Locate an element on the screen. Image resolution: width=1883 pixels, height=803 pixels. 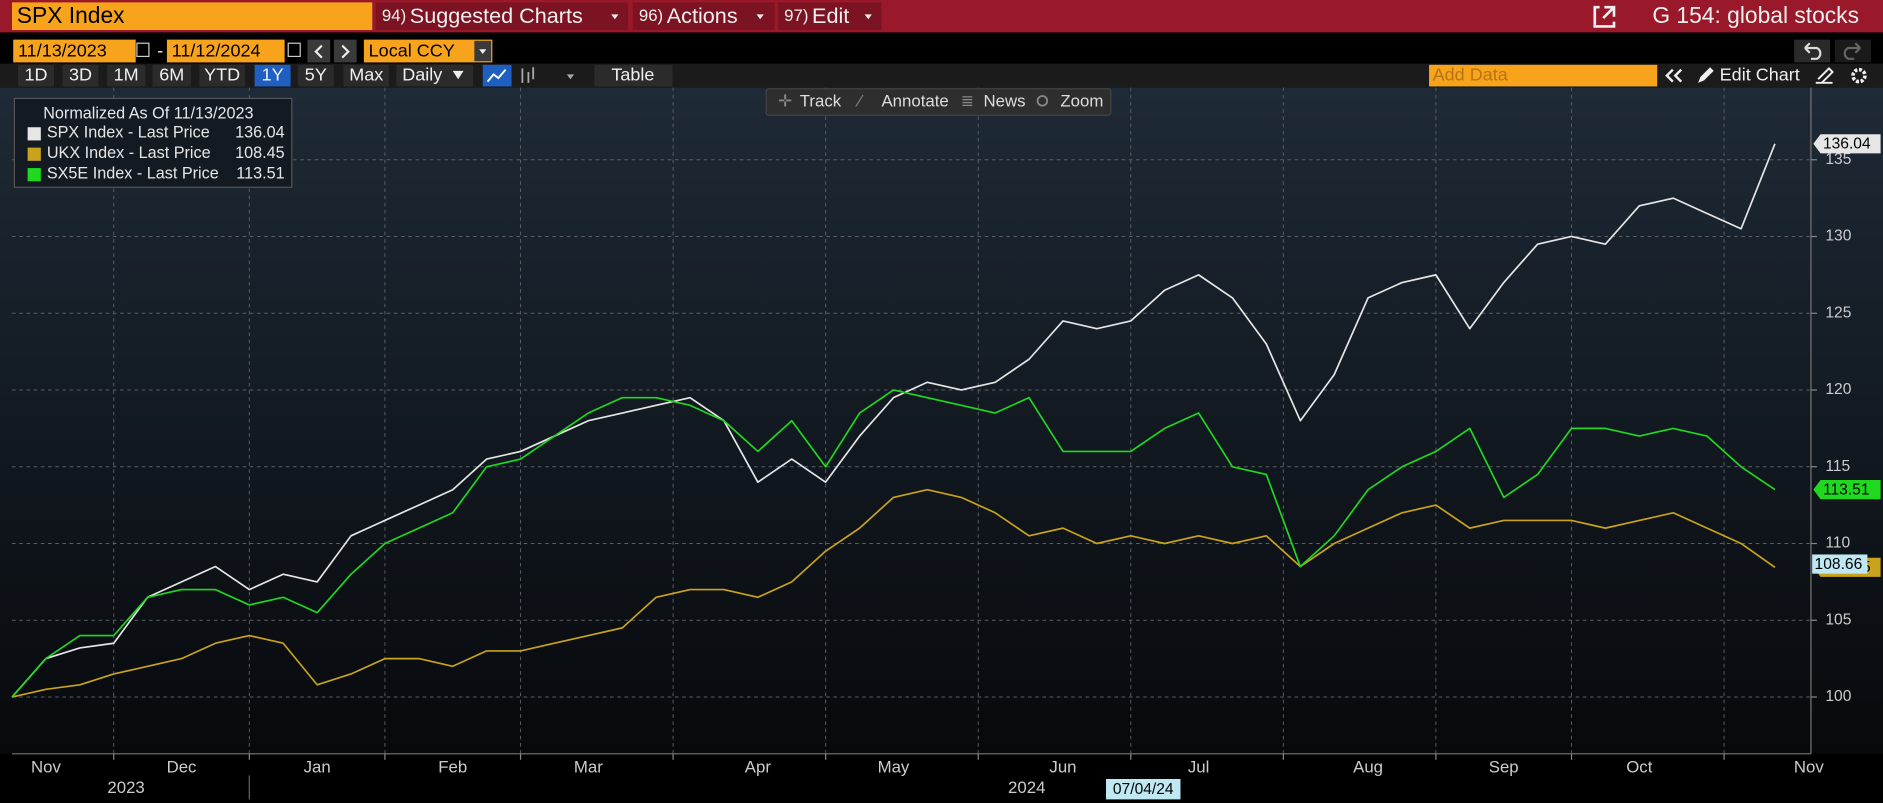
zoom-icon is located at coordinates (1042, 101).